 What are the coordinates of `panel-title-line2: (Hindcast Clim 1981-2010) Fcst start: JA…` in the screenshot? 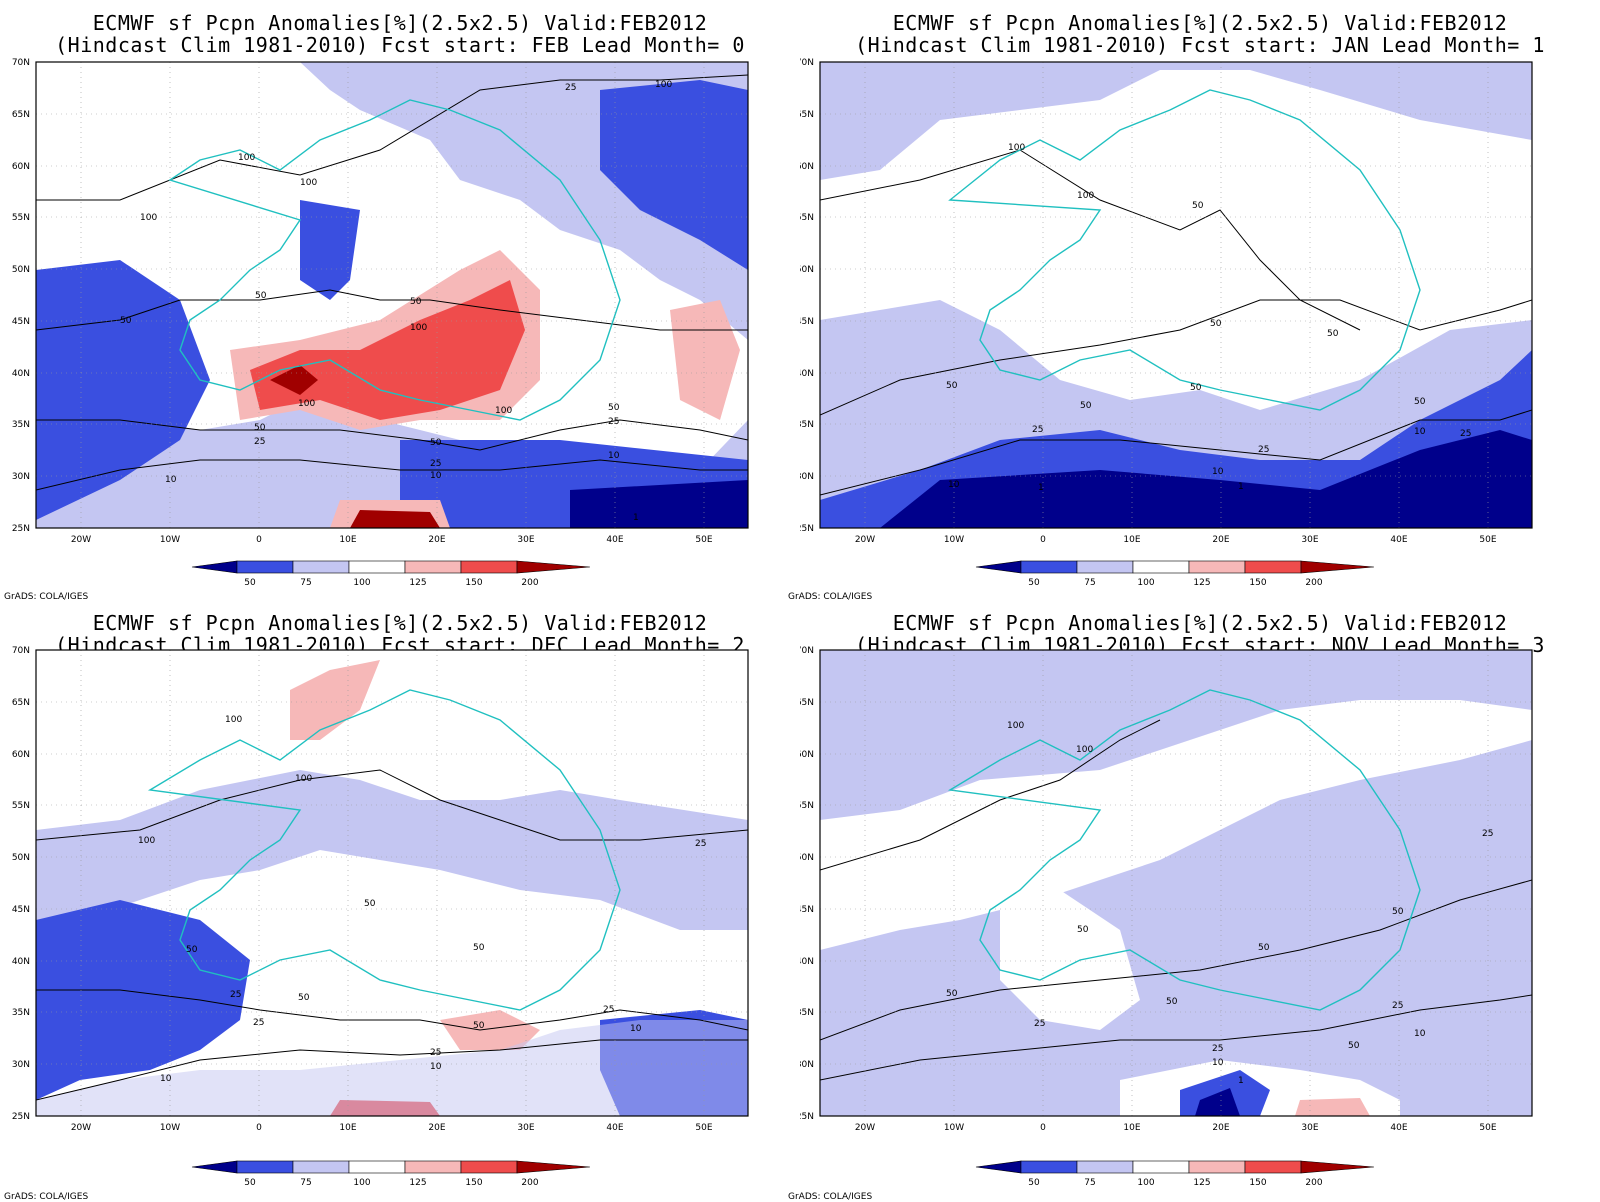 It's located at (1200, 45).